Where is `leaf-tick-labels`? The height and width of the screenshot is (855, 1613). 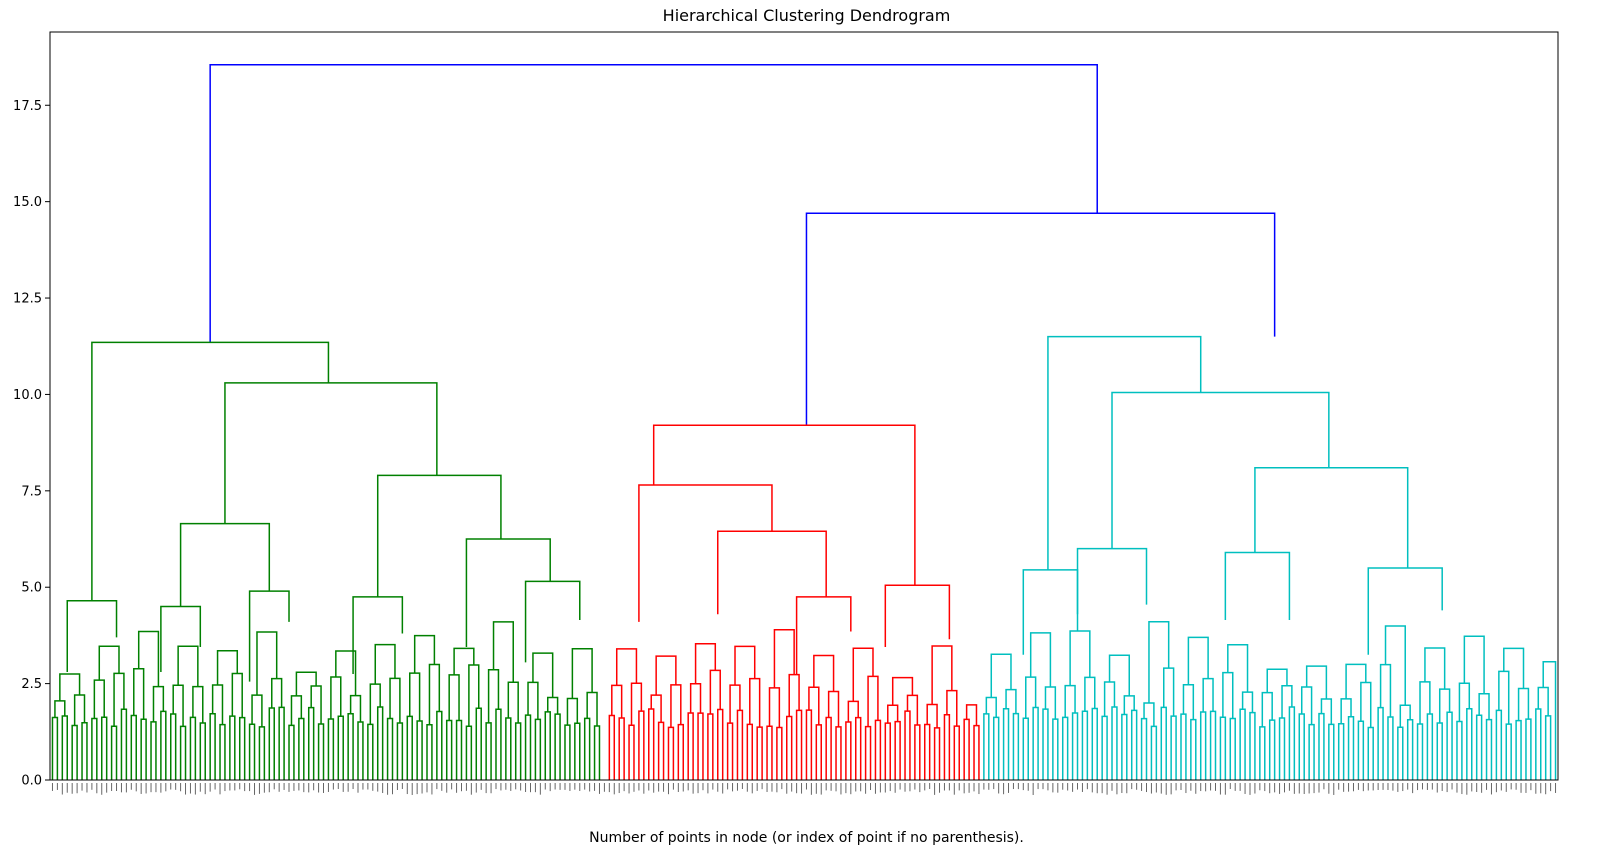 leaf-tick-labels is located at coordinates (804, 789).